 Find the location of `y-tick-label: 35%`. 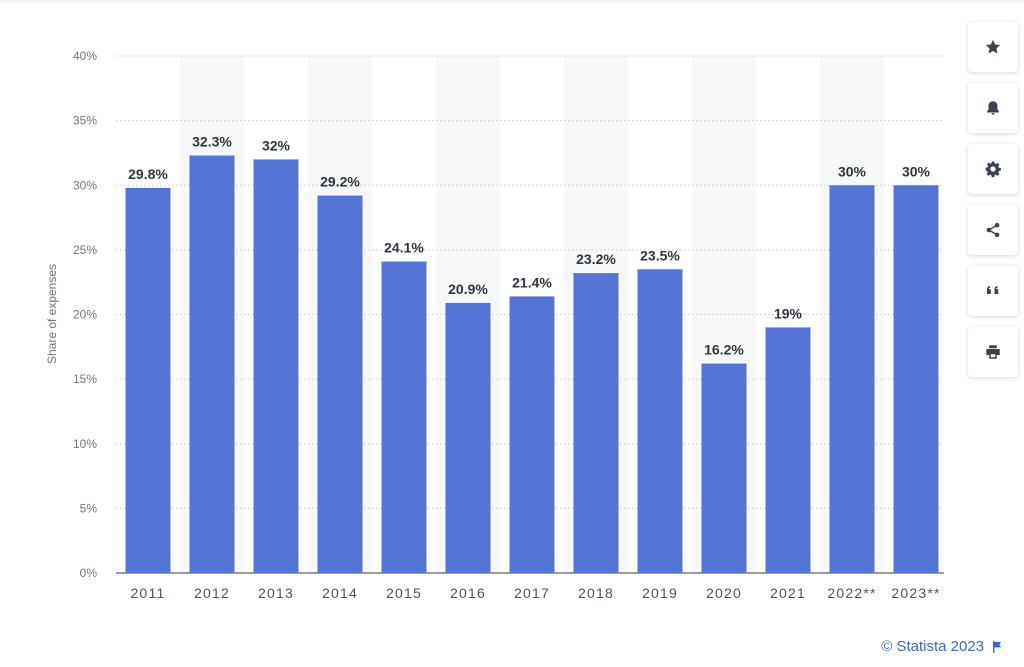

y-tick-label: 35% is located at coordinates (85, 121).